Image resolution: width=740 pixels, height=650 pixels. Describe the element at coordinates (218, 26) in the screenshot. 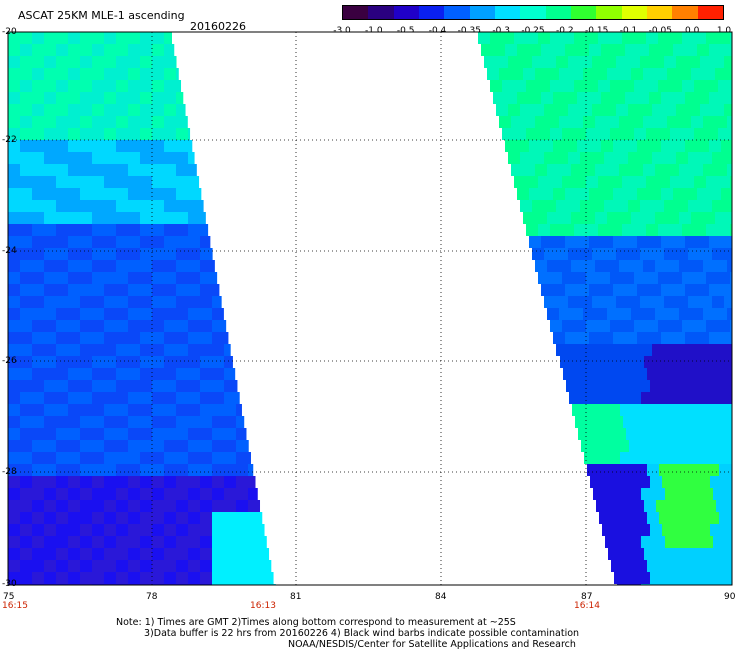

I see `product-date: 20160226` at that location.